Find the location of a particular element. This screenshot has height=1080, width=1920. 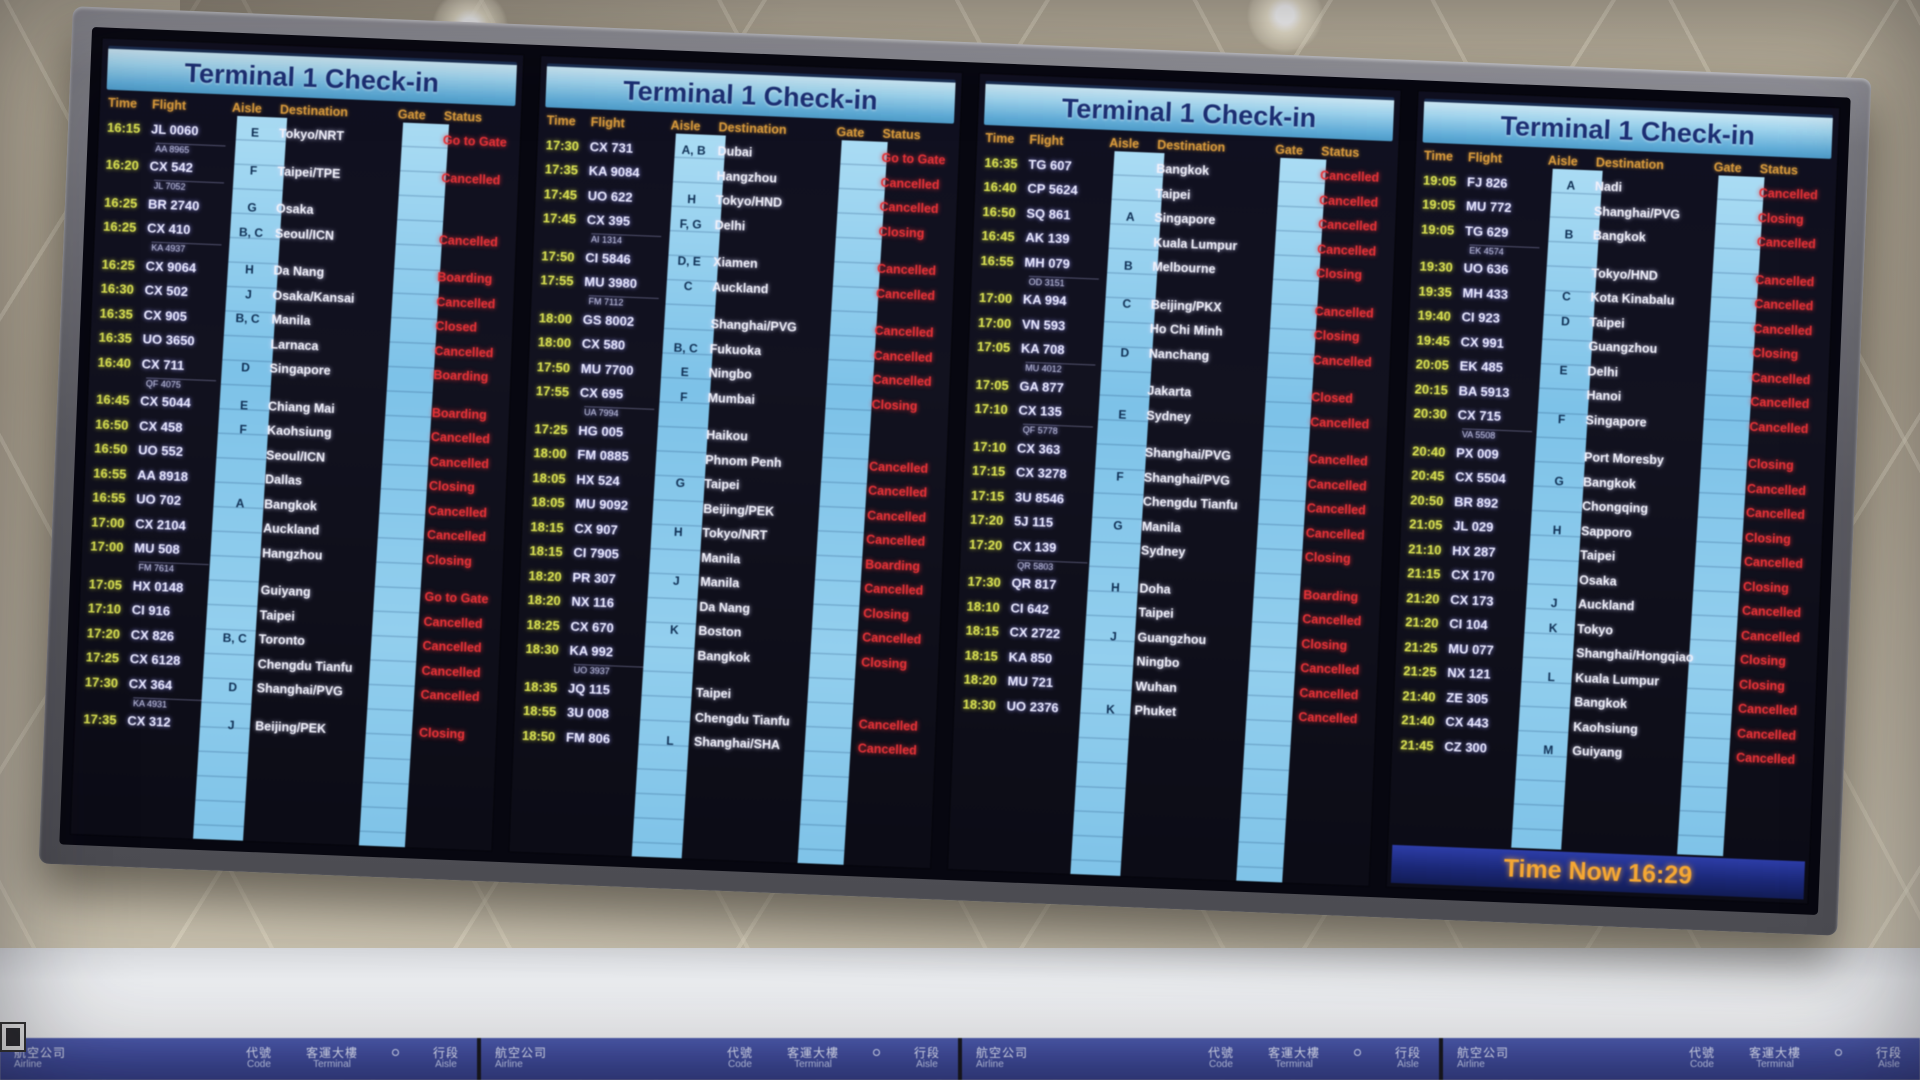

sign-terminal-label: 客運大樓 Terminal is located at coordinates (332, 1058).